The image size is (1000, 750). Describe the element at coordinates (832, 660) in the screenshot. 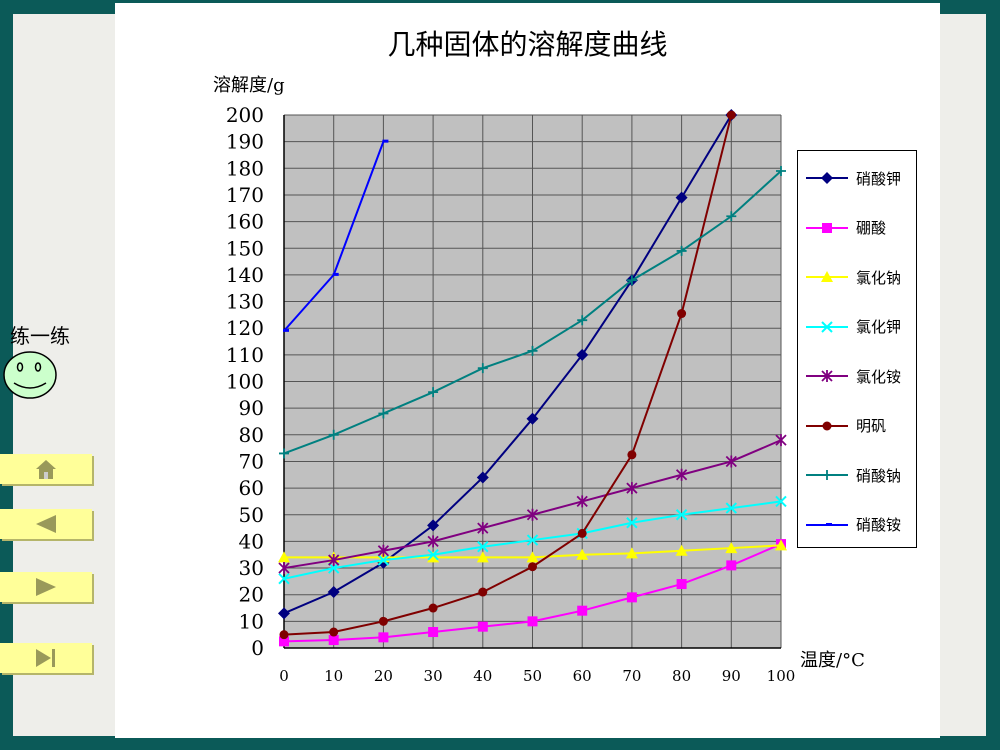

I see `x-axis-label: 温度/°C` at that location.